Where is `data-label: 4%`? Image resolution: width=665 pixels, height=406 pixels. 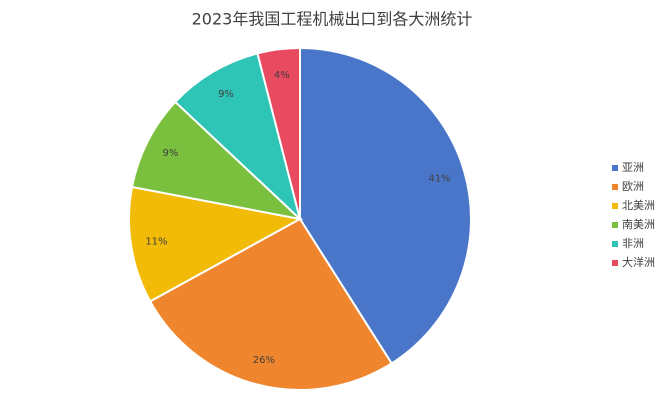 data-label: 4% is located at coordinates (282, 75).